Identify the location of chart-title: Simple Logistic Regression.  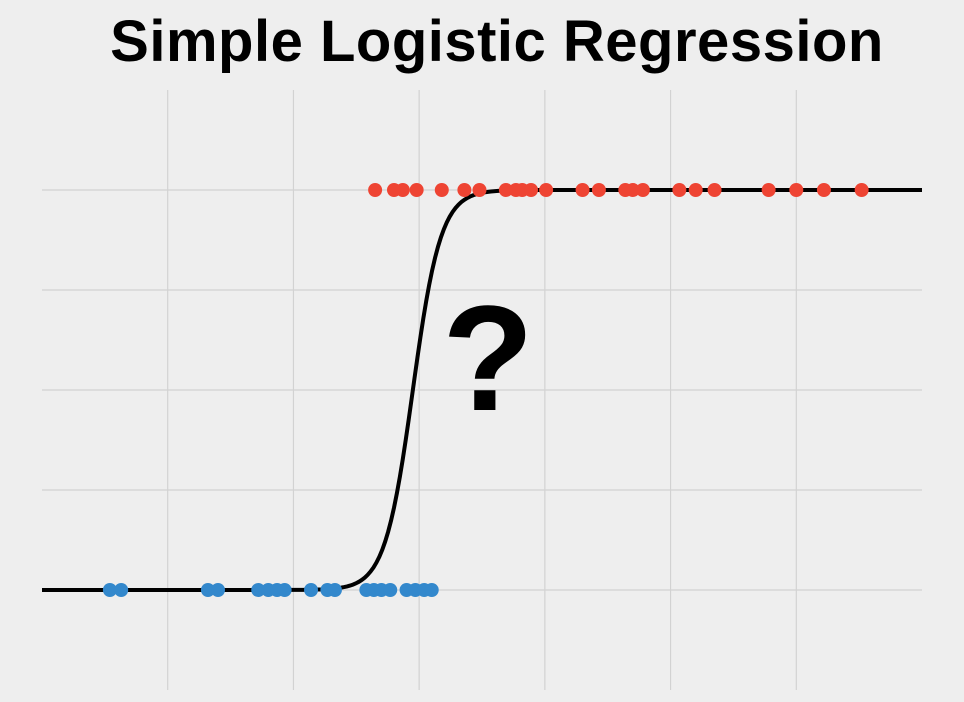
(497, 41).